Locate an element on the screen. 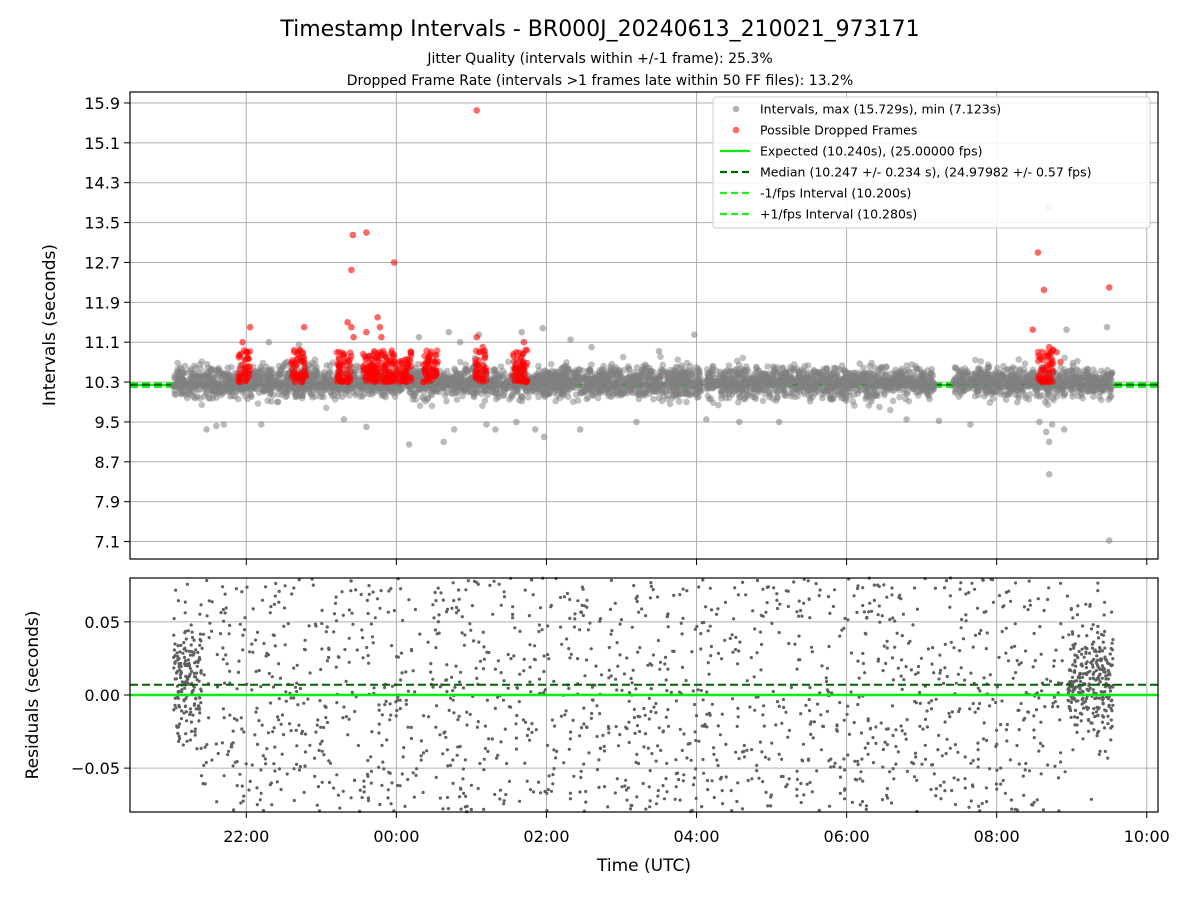 Image resolution: width=1200 pixels, height=900 pixels. intervals-y-tick-label: 15.1 is located at coordinates (102, 143).